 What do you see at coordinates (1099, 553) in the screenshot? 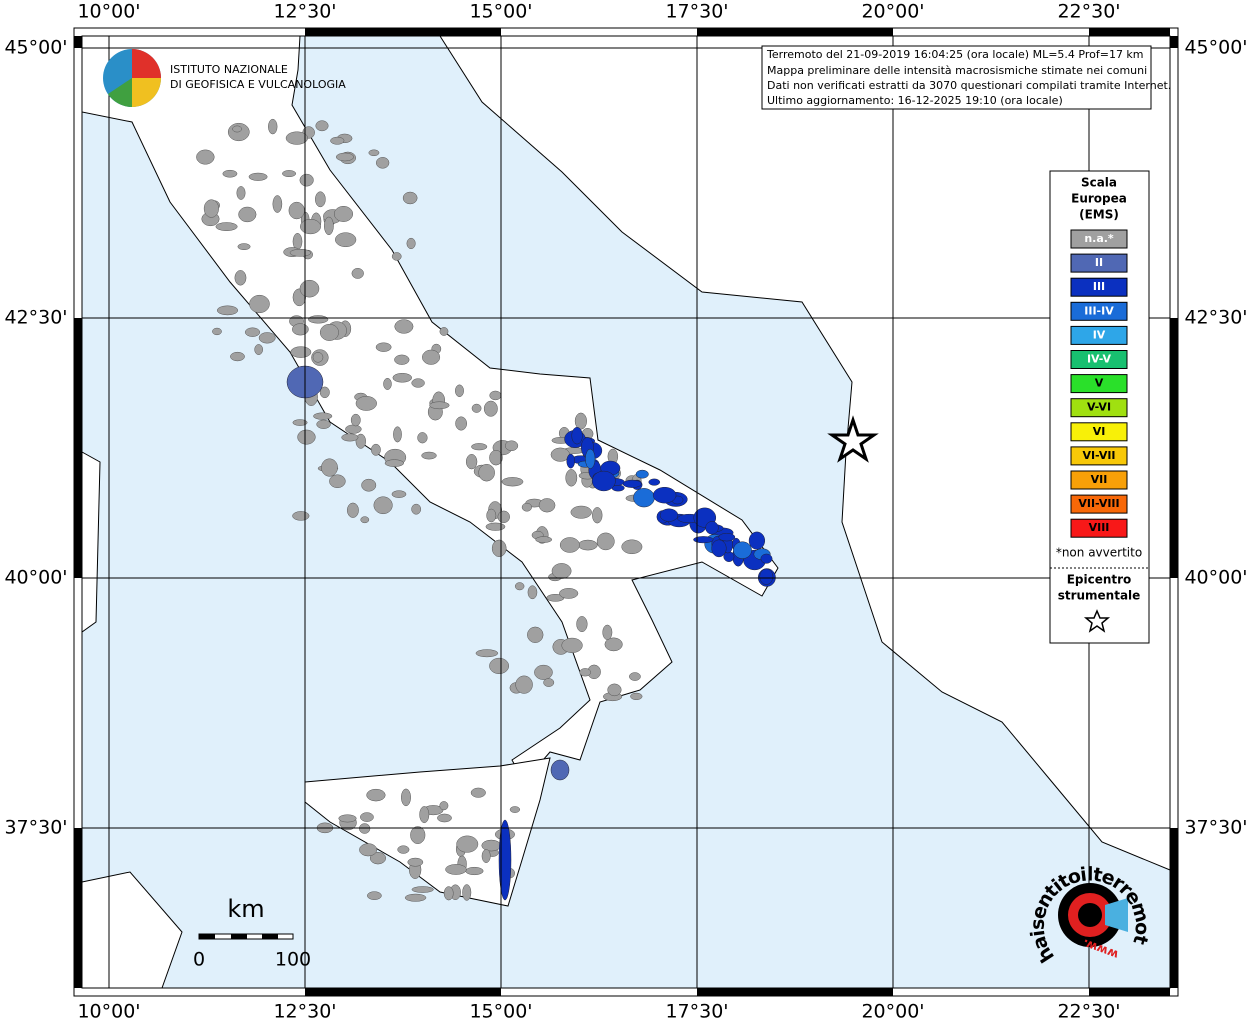
I see `legend-note: *non avvertito` at bounding box center [1099, 553].